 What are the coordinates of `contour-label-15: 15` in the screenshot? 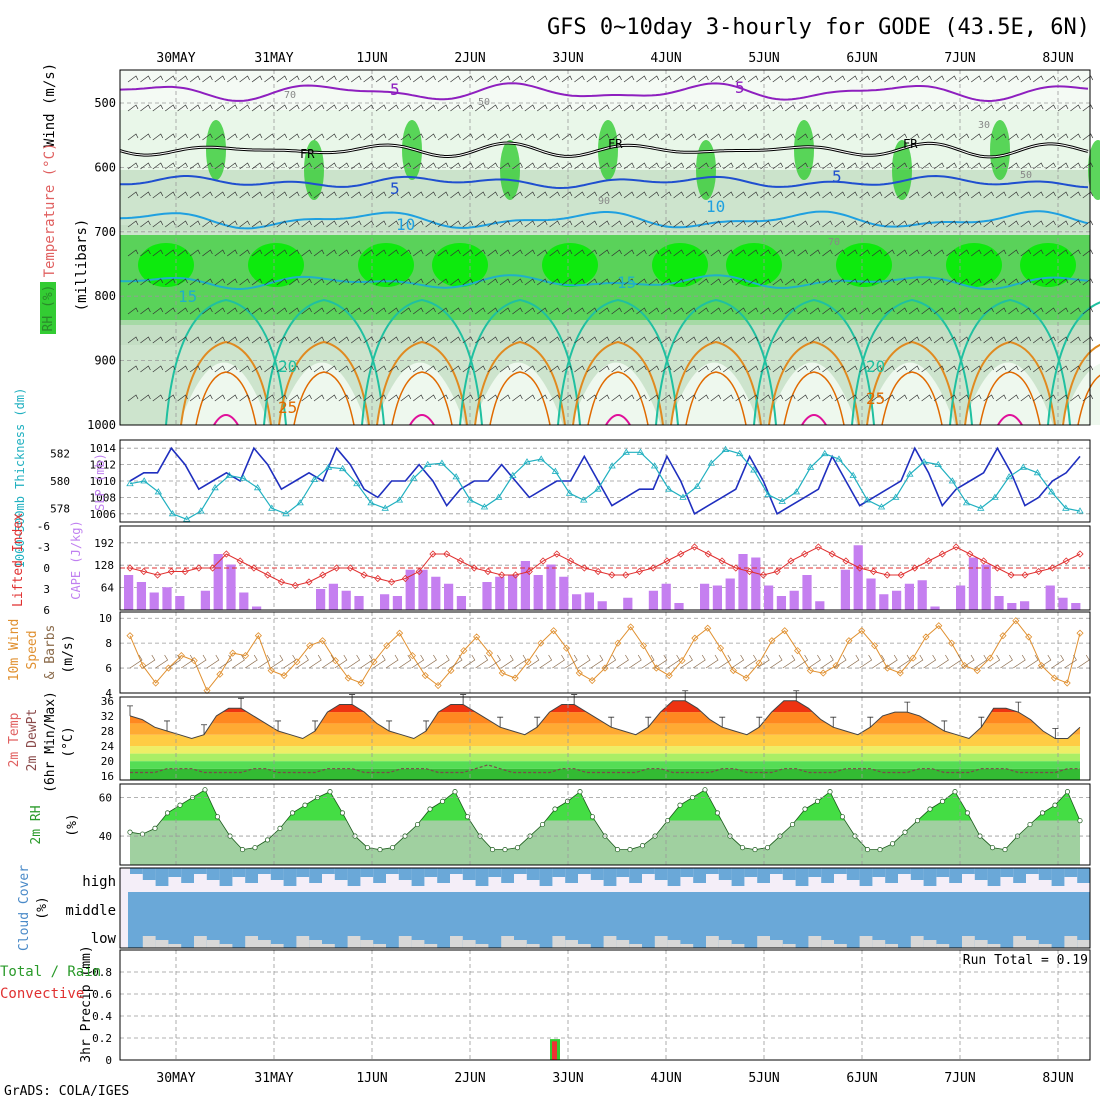 It's located at (626, 282).